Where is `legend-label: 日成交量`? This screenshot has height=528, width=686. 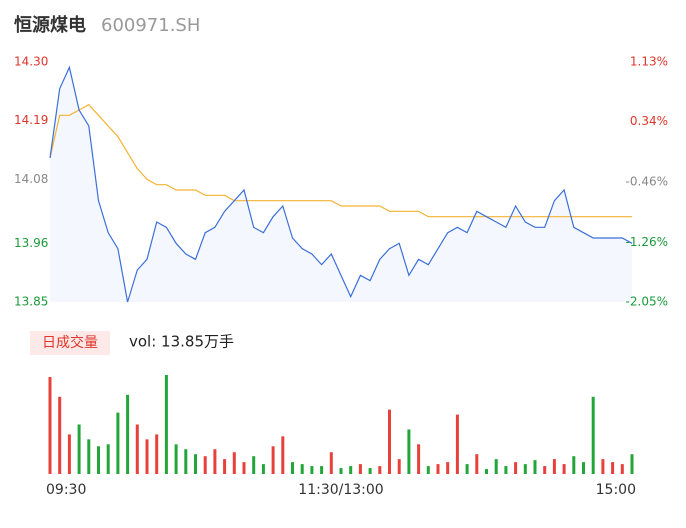 legend-label: 日成交量 is located at coordinates (70, 342).